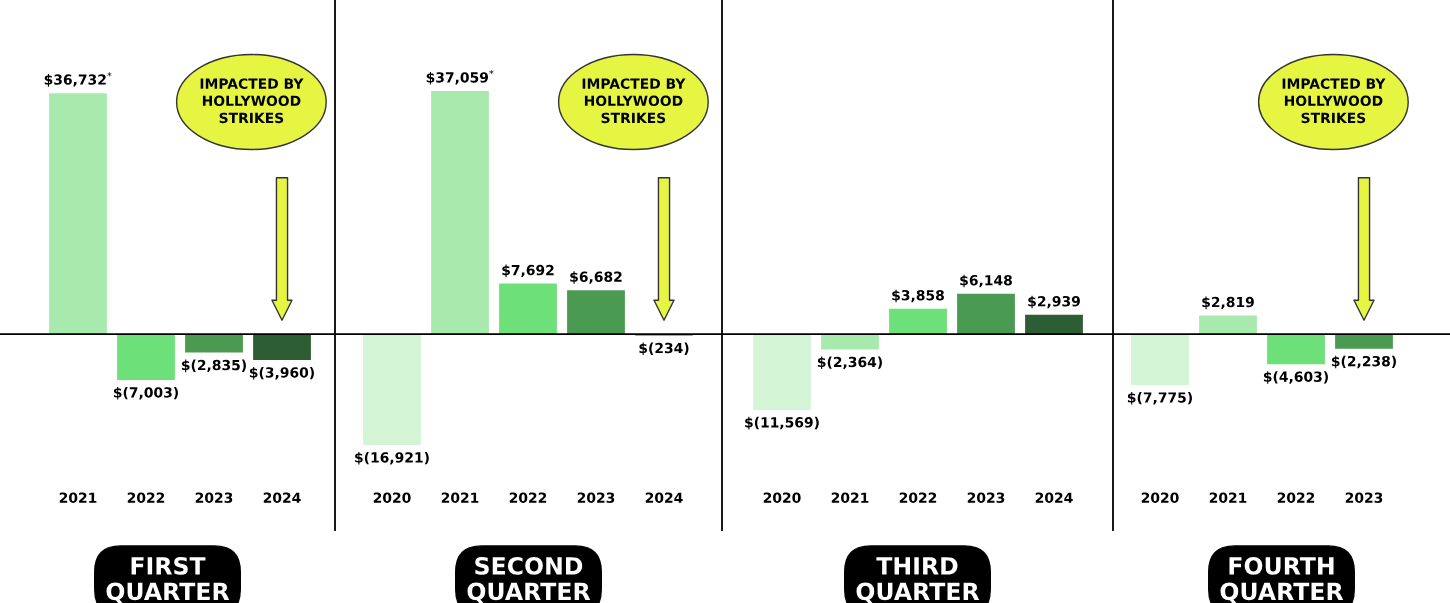 This screenshot has height=603, width=1450. What do you see at coordinates (392, 458) in the screenshot?
I see `data-label: $(16,921)` at bounding box center [392, 458].